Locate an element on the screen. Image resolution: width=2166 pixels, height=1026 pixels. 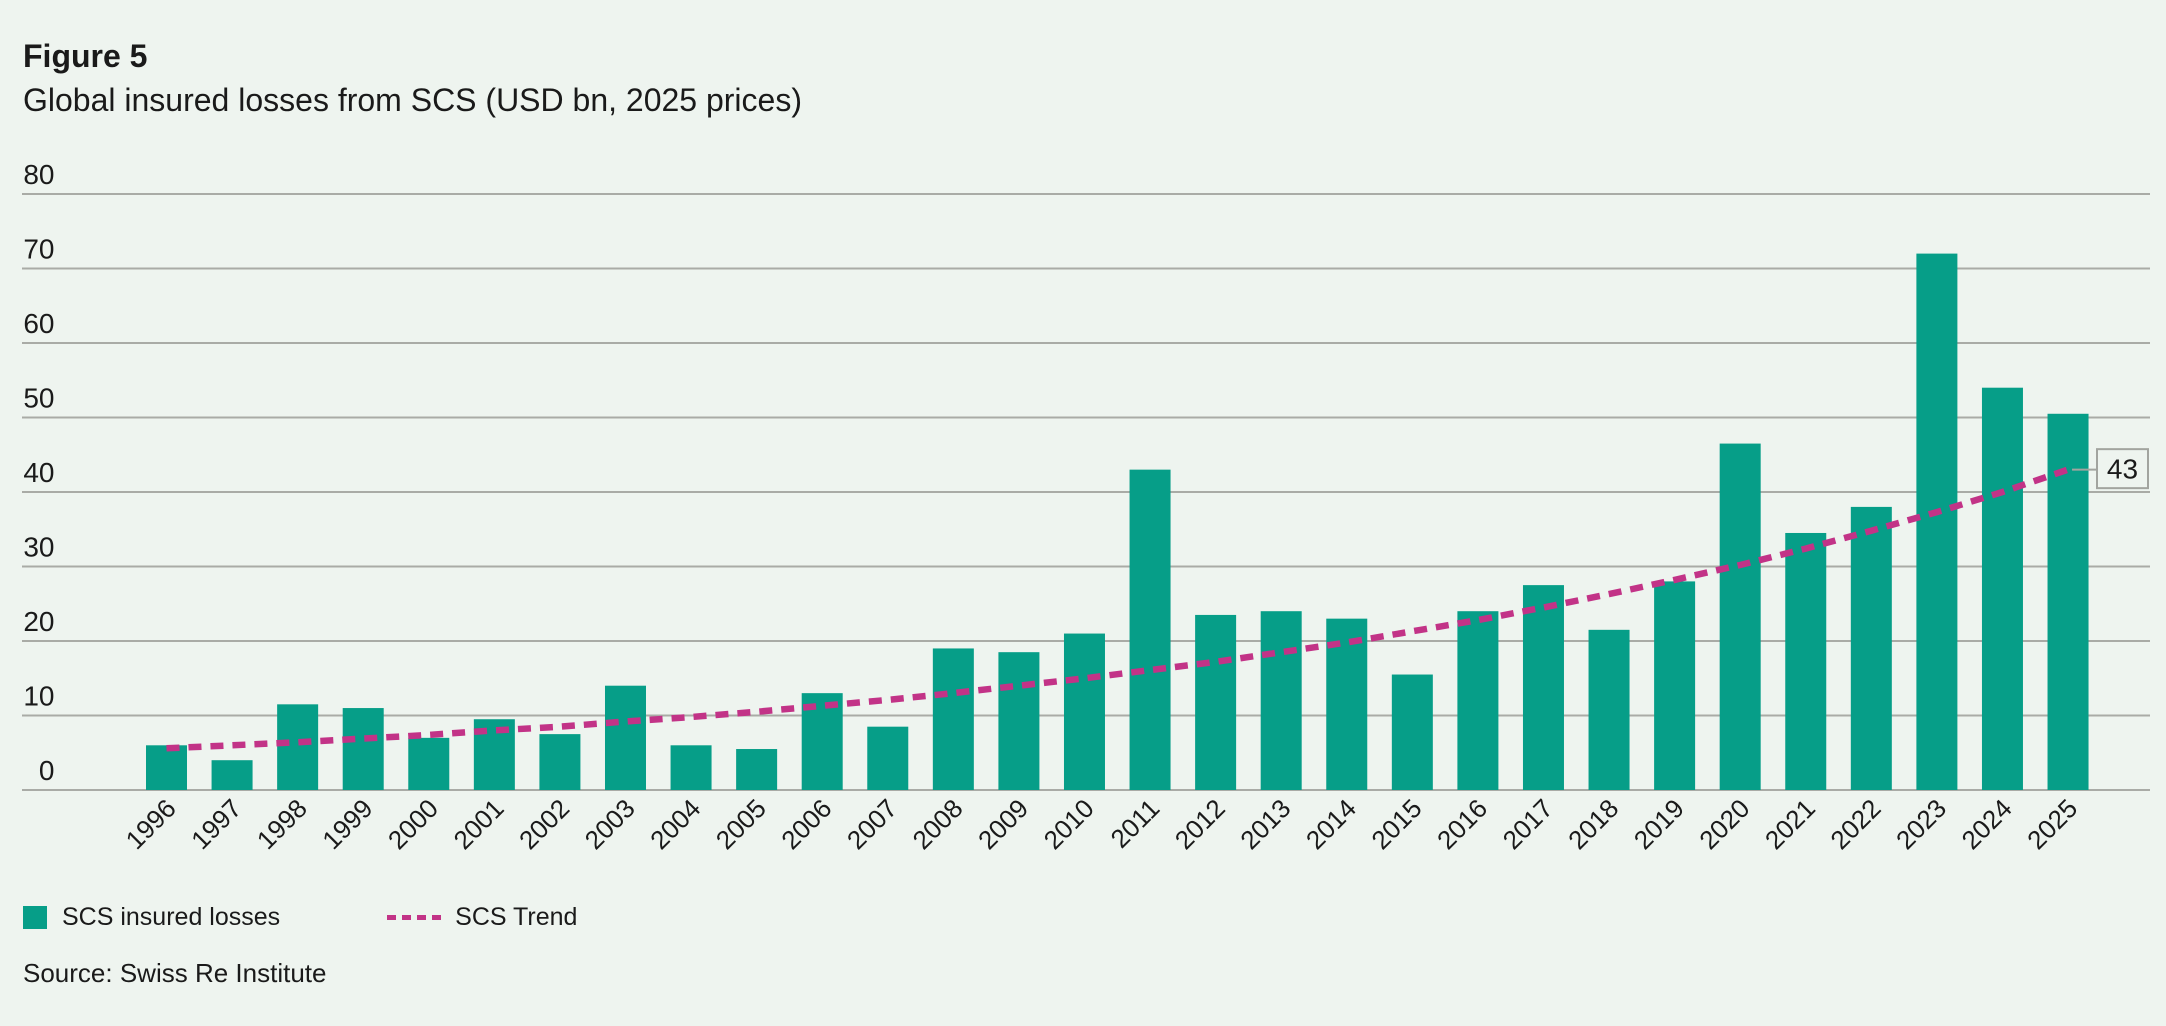
bar-2020 is located at coordinates (1740, 616).